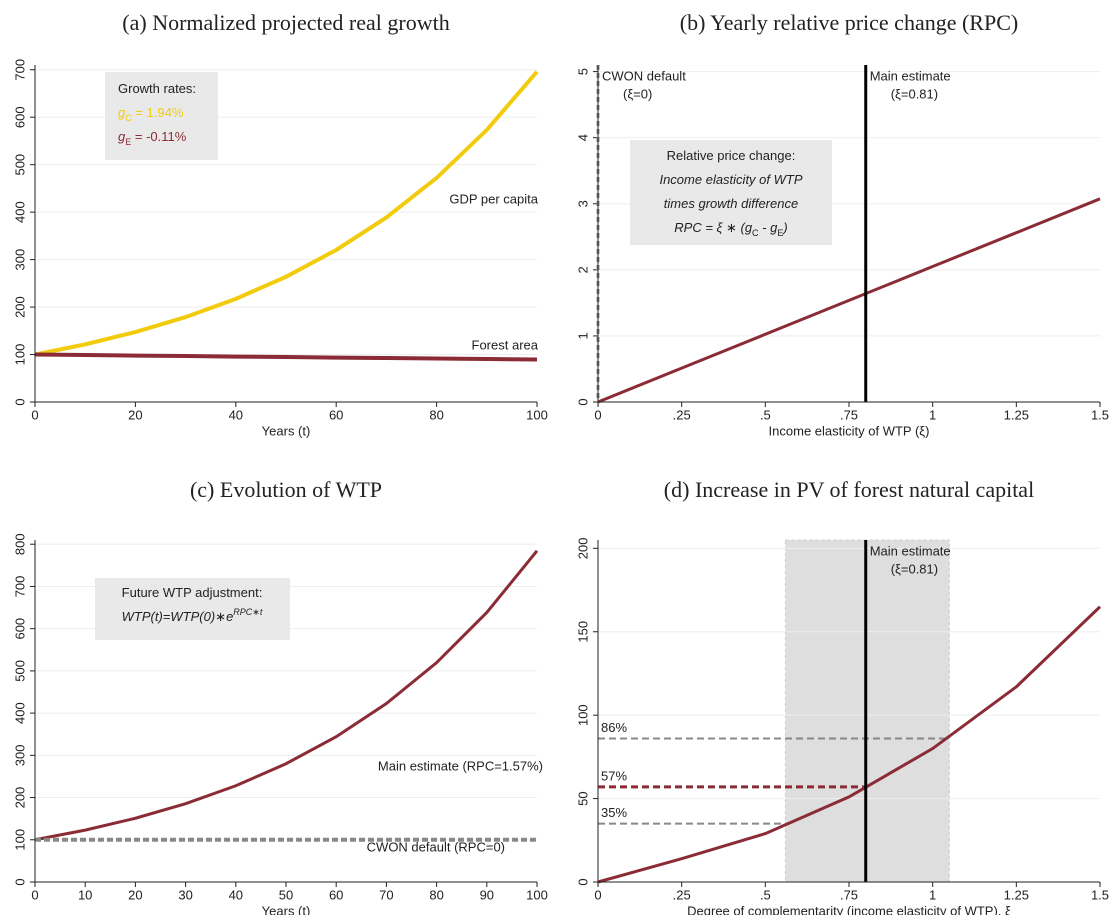 The width and height of the screenshot is (1115, 915). What do you see at coordinates (637, 93) in the screenshot?
I see `vline-label: (ξ=0)` at bounding box center [637, 93].